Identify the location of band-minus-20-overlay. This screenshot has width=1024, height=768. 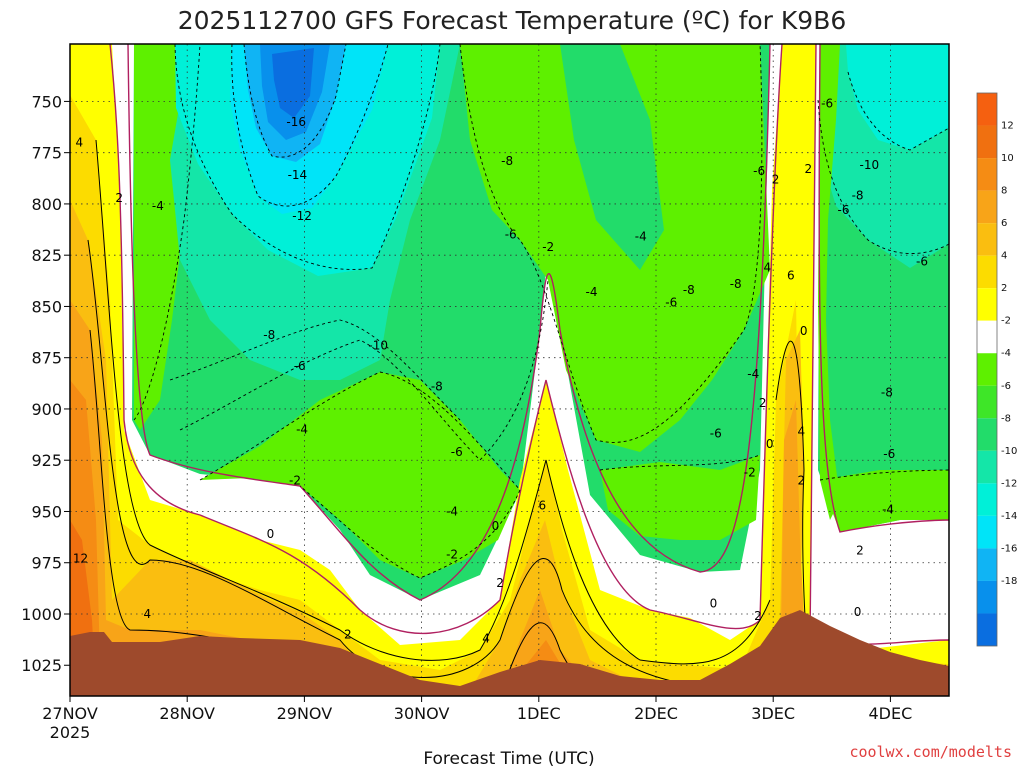
(293, 83).